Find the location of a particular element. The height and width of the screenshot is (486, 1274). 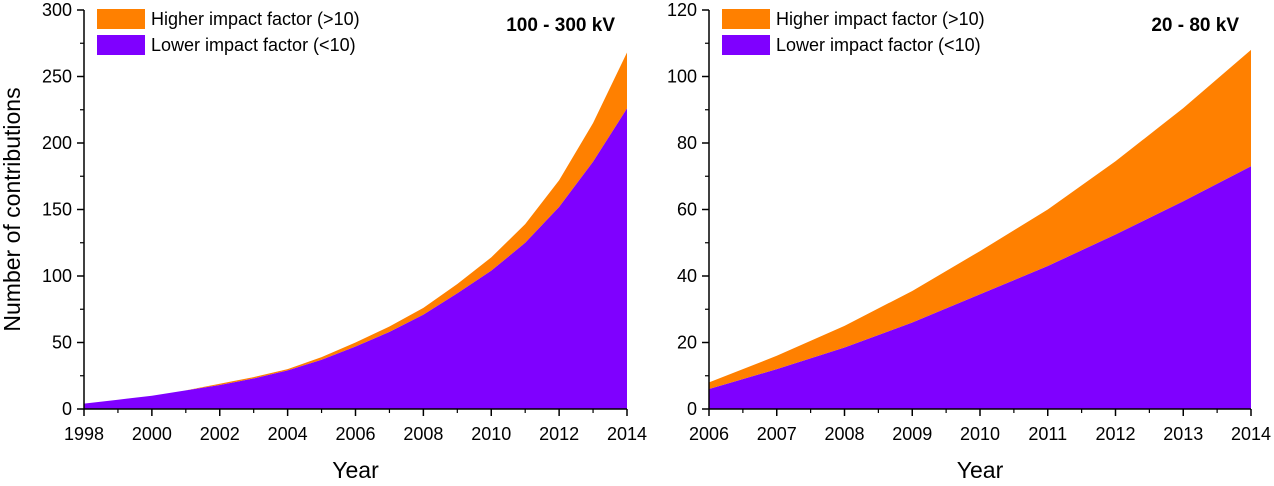

y-tick-label: 250 is located at coordinates (57, 77).